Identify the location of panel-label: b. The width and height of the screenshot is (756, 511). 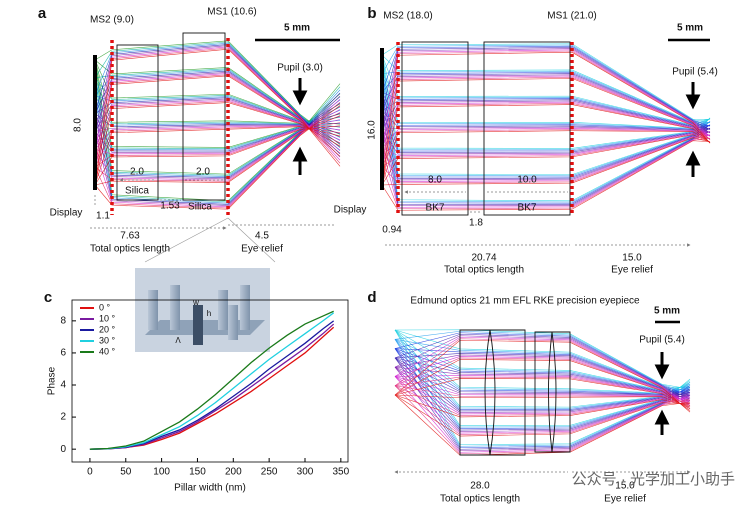
(371, 13).